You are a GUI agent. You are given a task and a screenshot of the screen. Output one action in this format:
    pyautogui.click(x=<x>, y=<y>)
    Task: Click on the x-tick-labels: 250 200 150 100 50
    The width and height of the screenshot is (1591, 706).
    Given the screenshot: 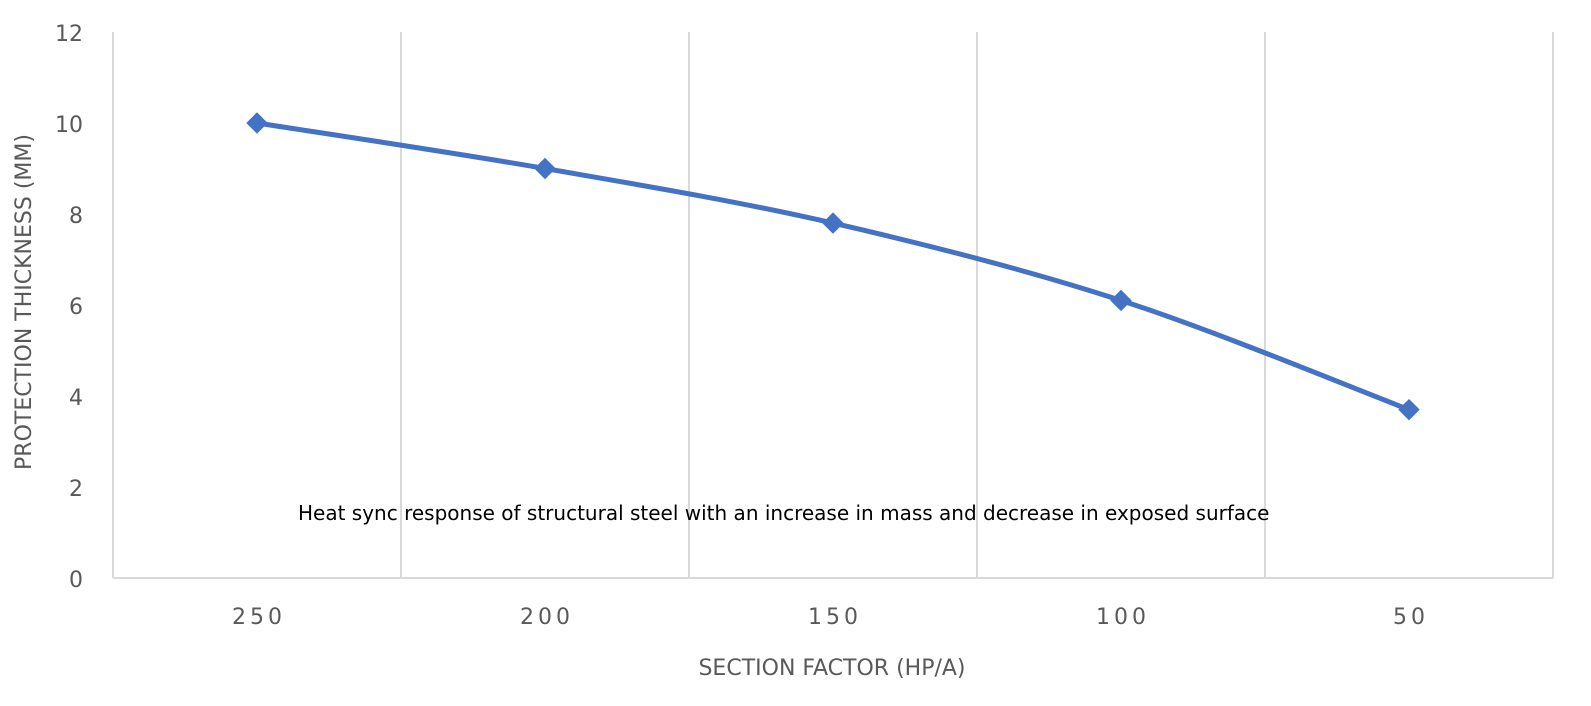 What is the action you would take?
    pyautogui.click(x=830, y=617)
    